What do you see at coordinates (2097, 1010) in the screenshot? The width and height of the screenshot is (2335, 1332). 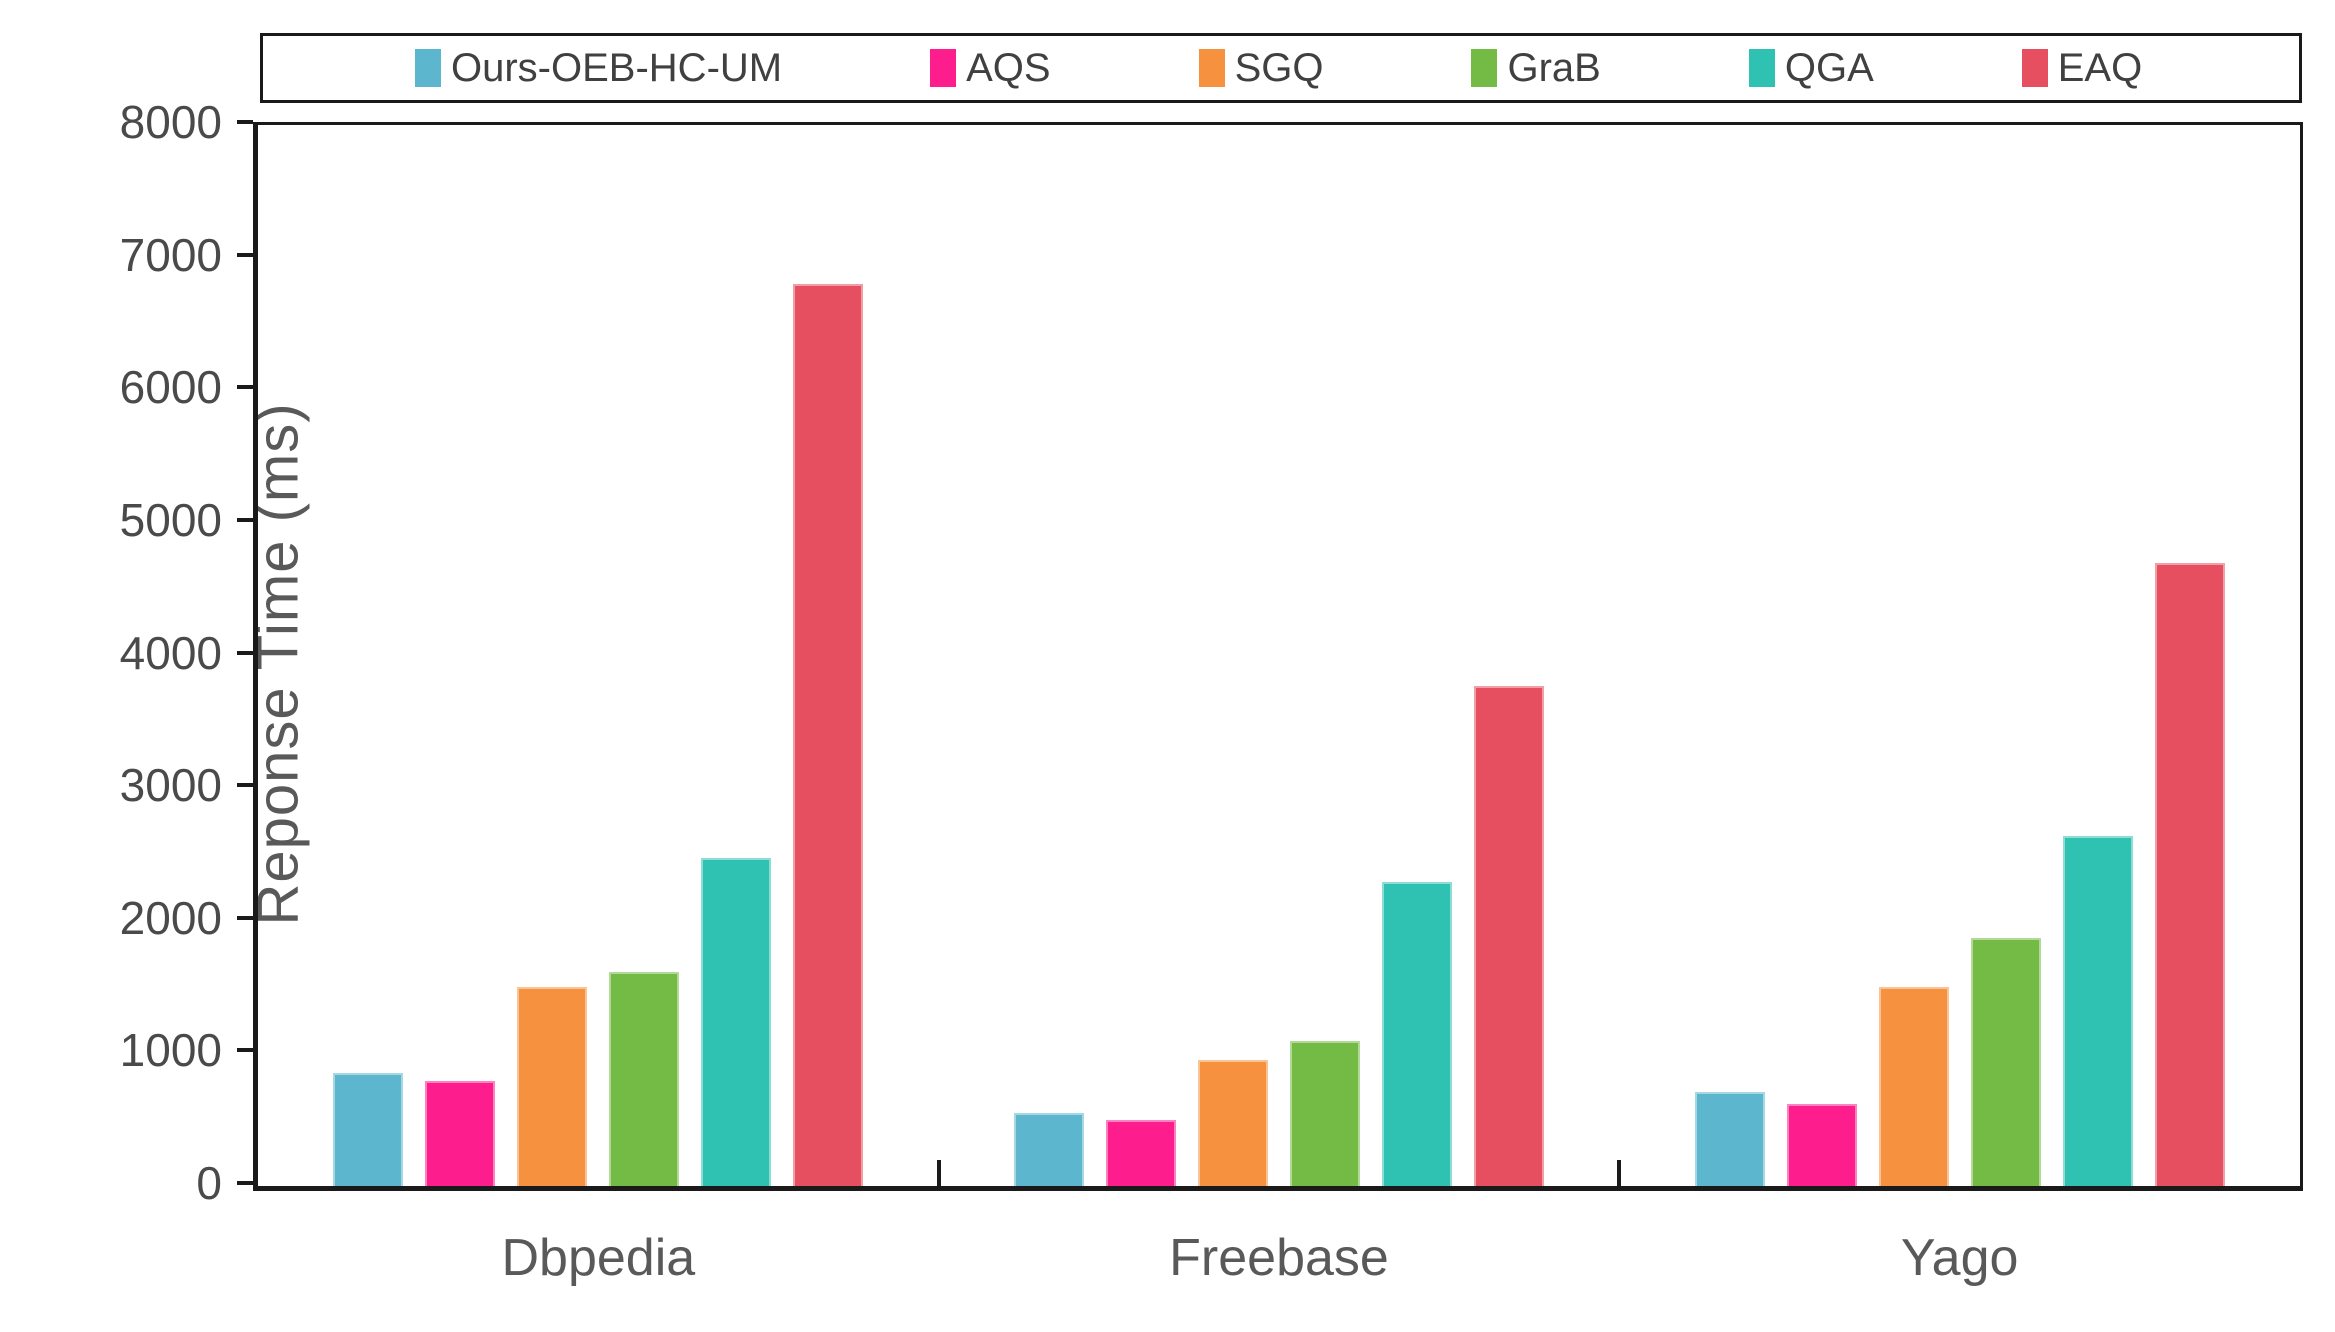 I see `bar-yago-qga` at bounding box center [2097, 1010].